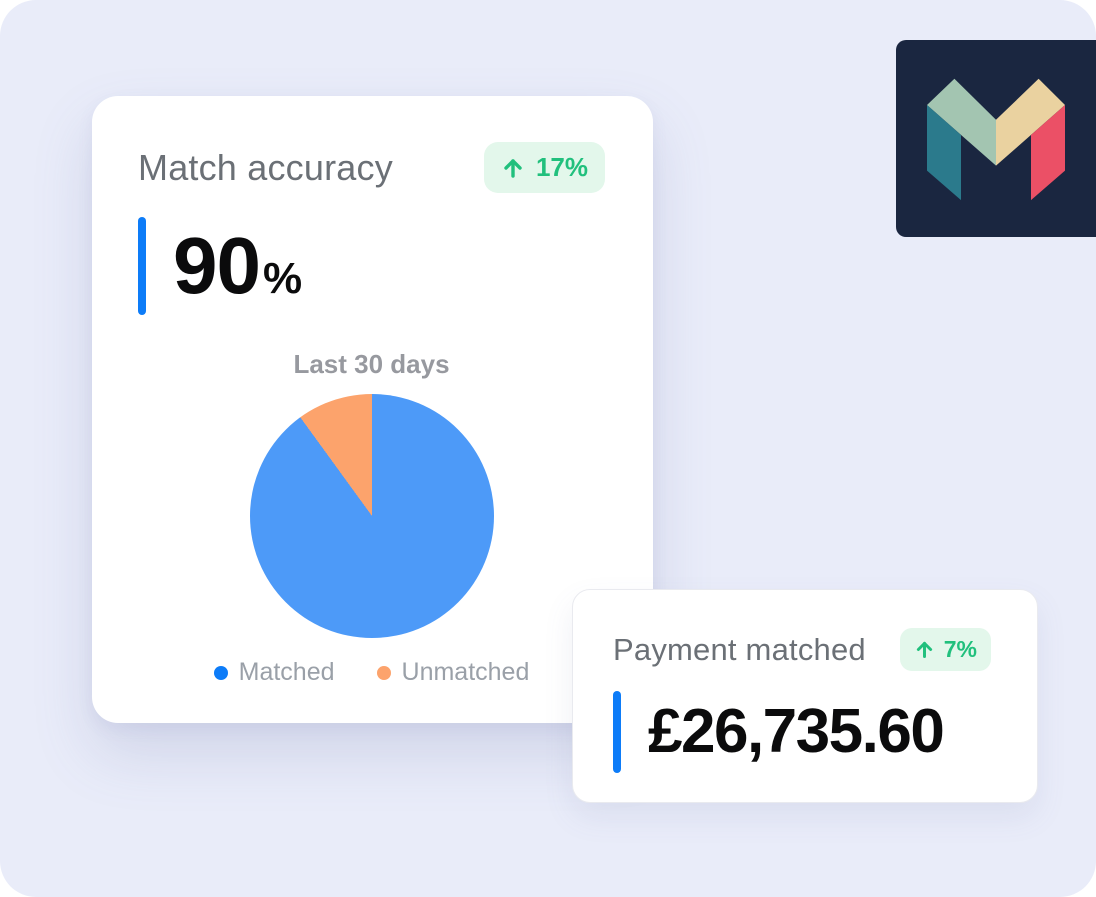 Image resolution: width=1096 pixels, height=897 pixels. Describe the element at coordinates (282, 278) in the screenshot. I see `match-stat-unit: %` at that location.